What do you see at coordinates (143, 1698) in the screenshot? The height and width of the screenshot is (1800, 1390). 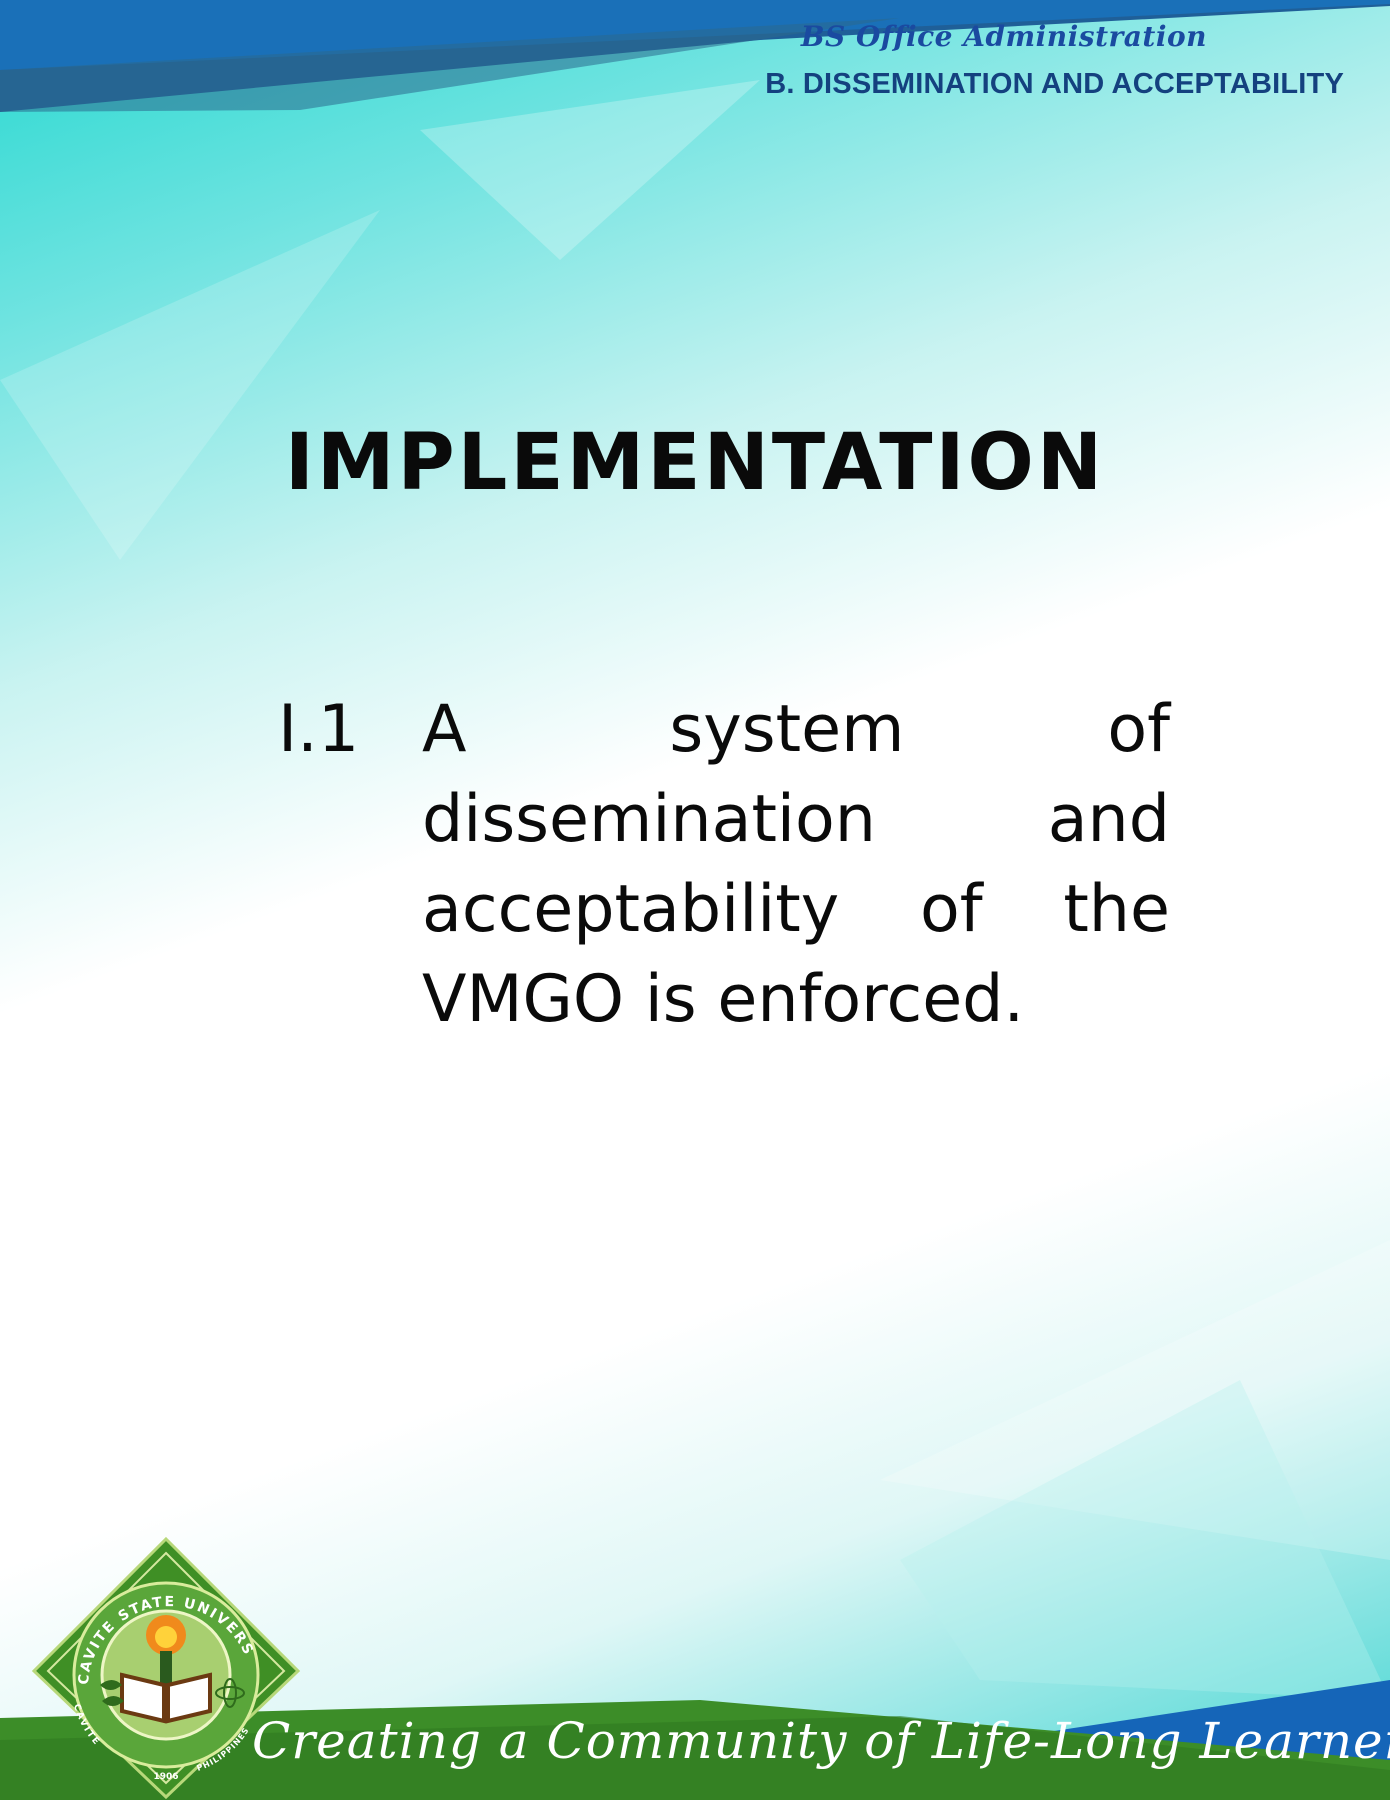 I see `book-left-page-icon` at bounding box center [143, 1698].